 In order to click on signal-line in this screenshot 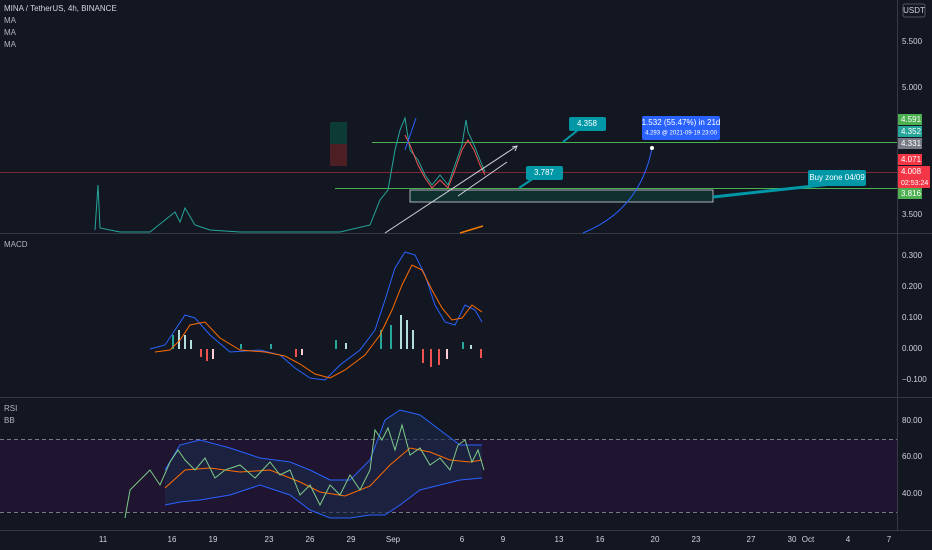, I will do `click(318, 321)`.